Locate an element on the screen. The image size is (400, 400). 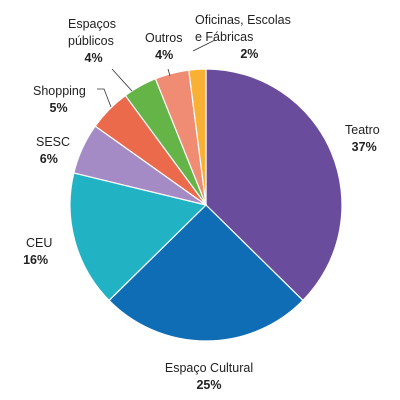
slice-label: Outros is located at coordinates (164, 38).